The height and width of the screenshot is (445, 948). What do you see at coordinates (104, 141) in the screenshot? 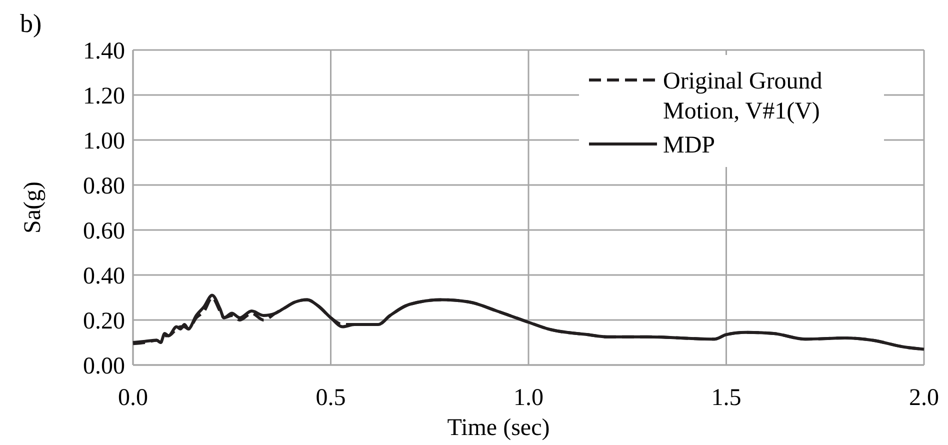
I see `y-tick-label: 1.00` at bounding box center [104, 141].